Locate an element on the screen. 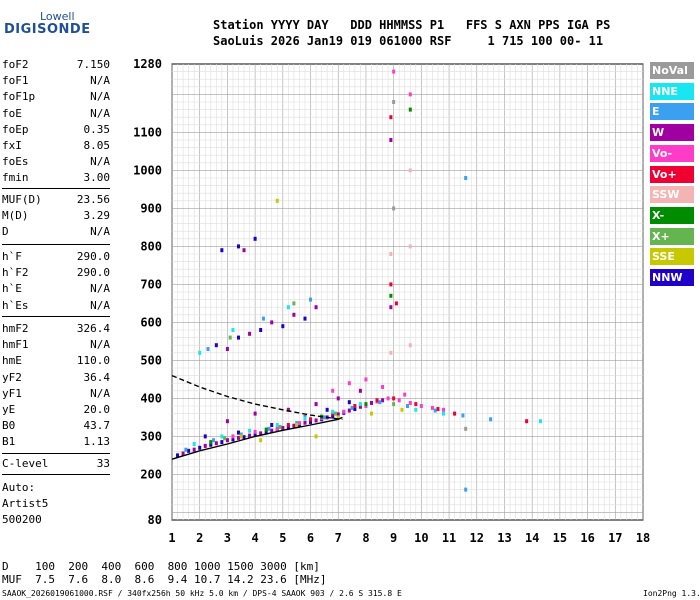 This screenshot has height=600, width=700. x-tick-label: 9 is located at coordinates (393, 538).